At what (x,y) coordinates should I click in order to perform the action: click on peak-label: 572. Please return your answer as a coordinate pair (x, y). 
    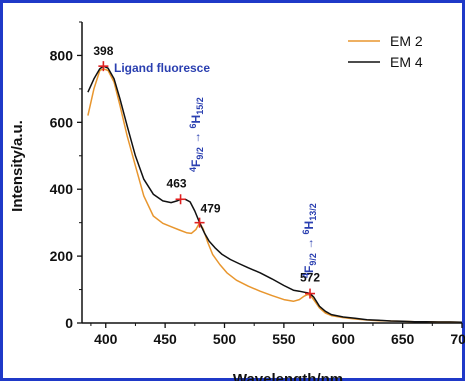
    Looking at the image, I should click on (310, 278).